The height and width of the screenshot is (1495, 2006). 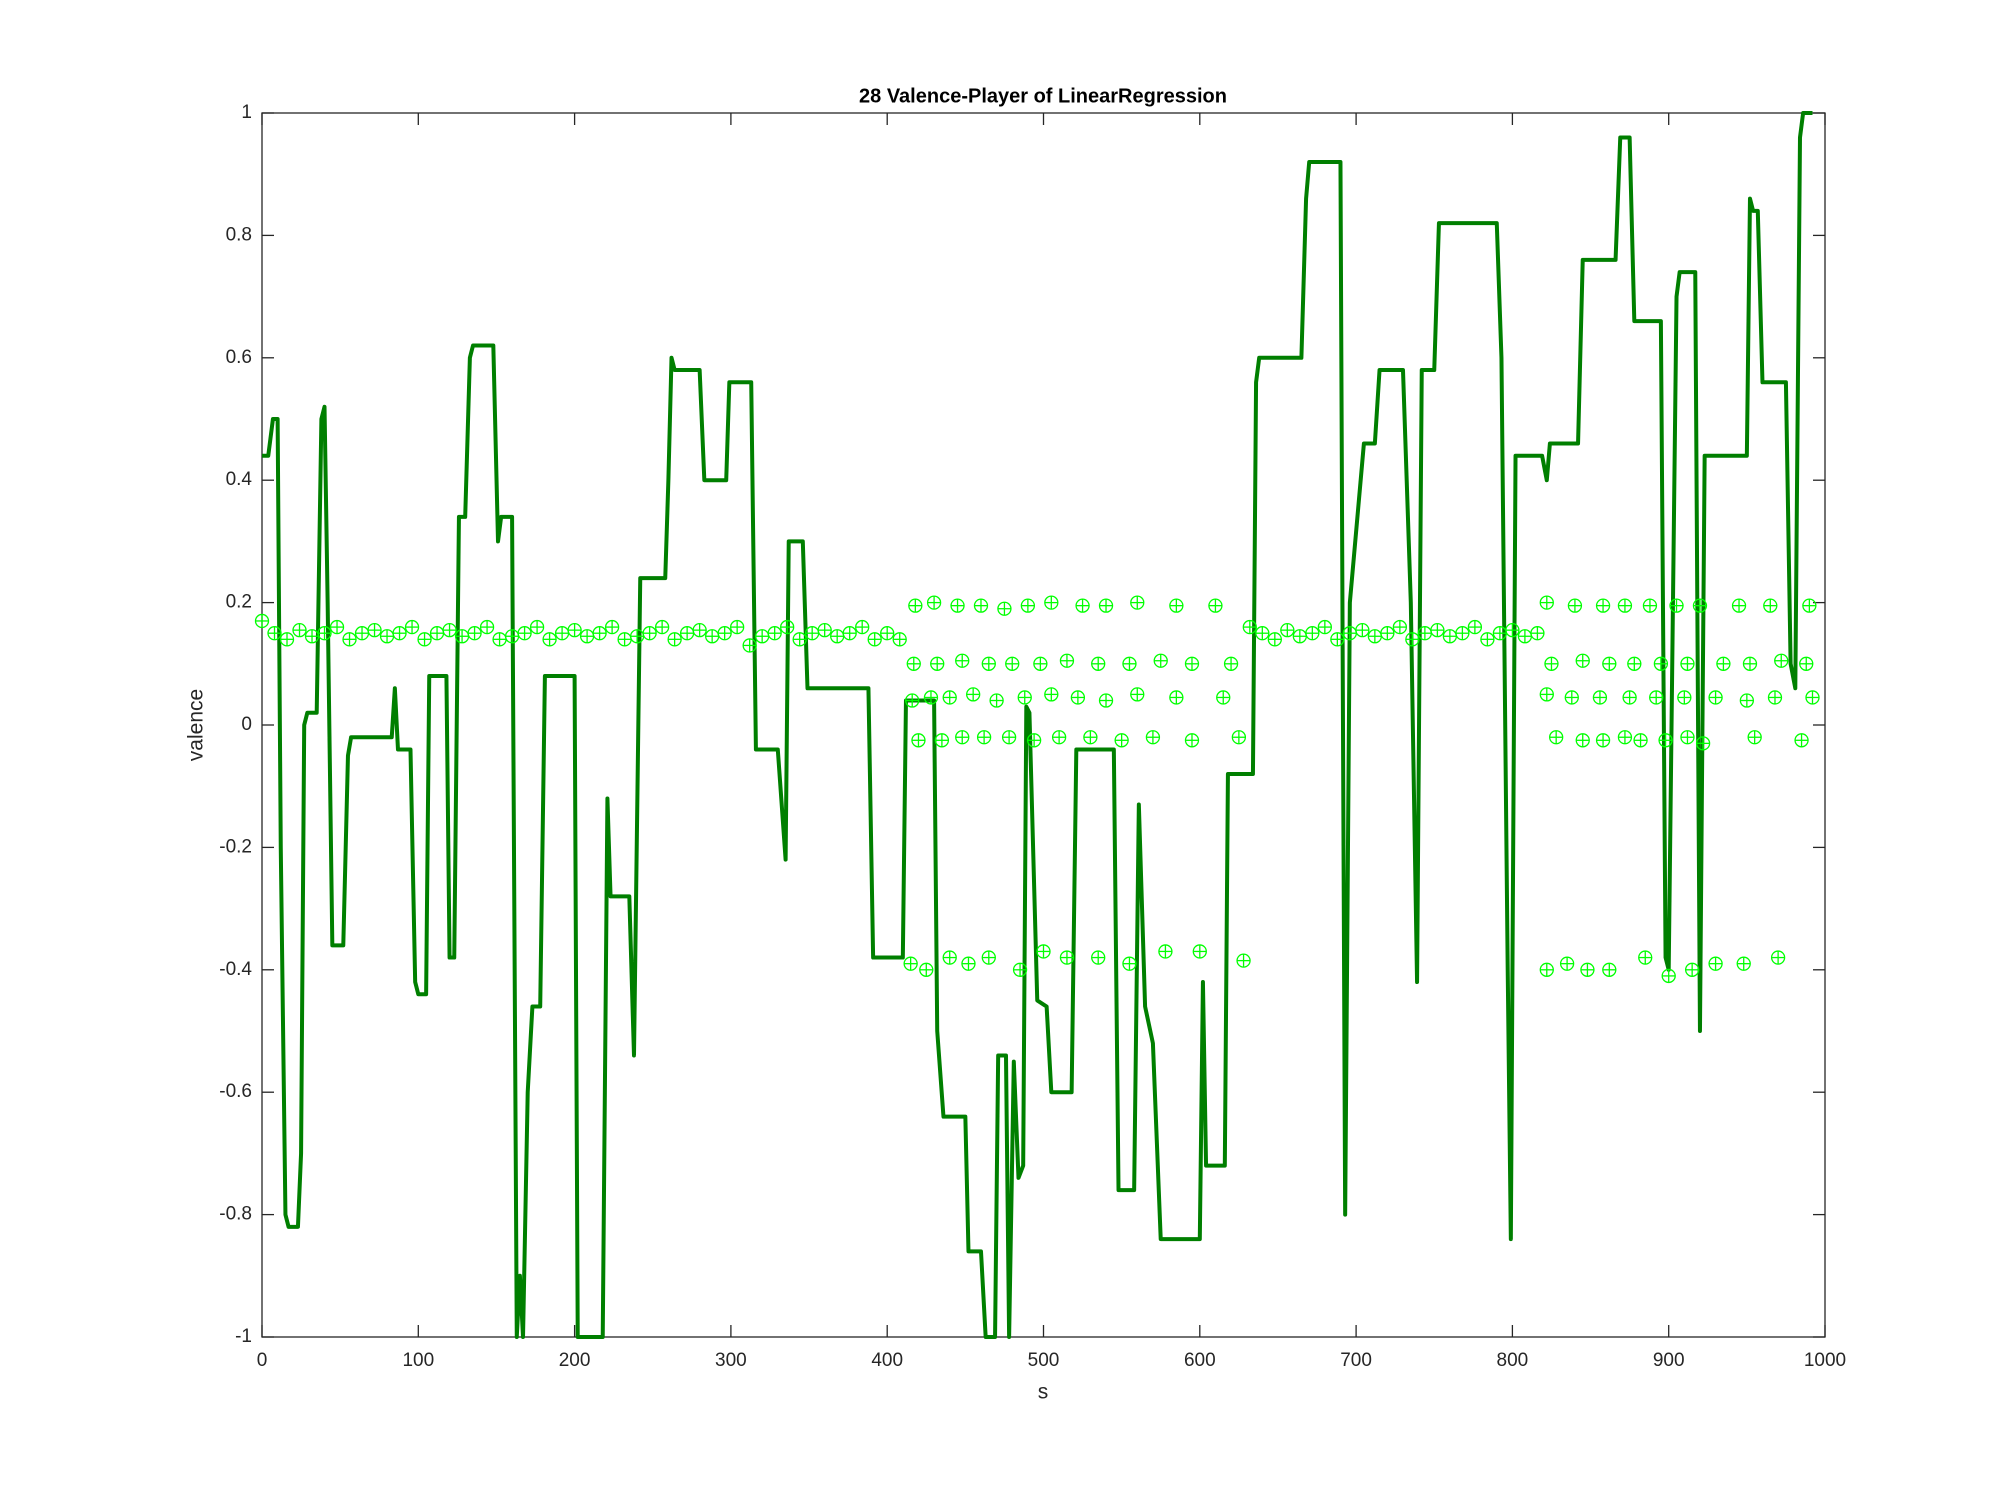 I want to click on y-tick-label: 0.2, so click(x=239, y=602).